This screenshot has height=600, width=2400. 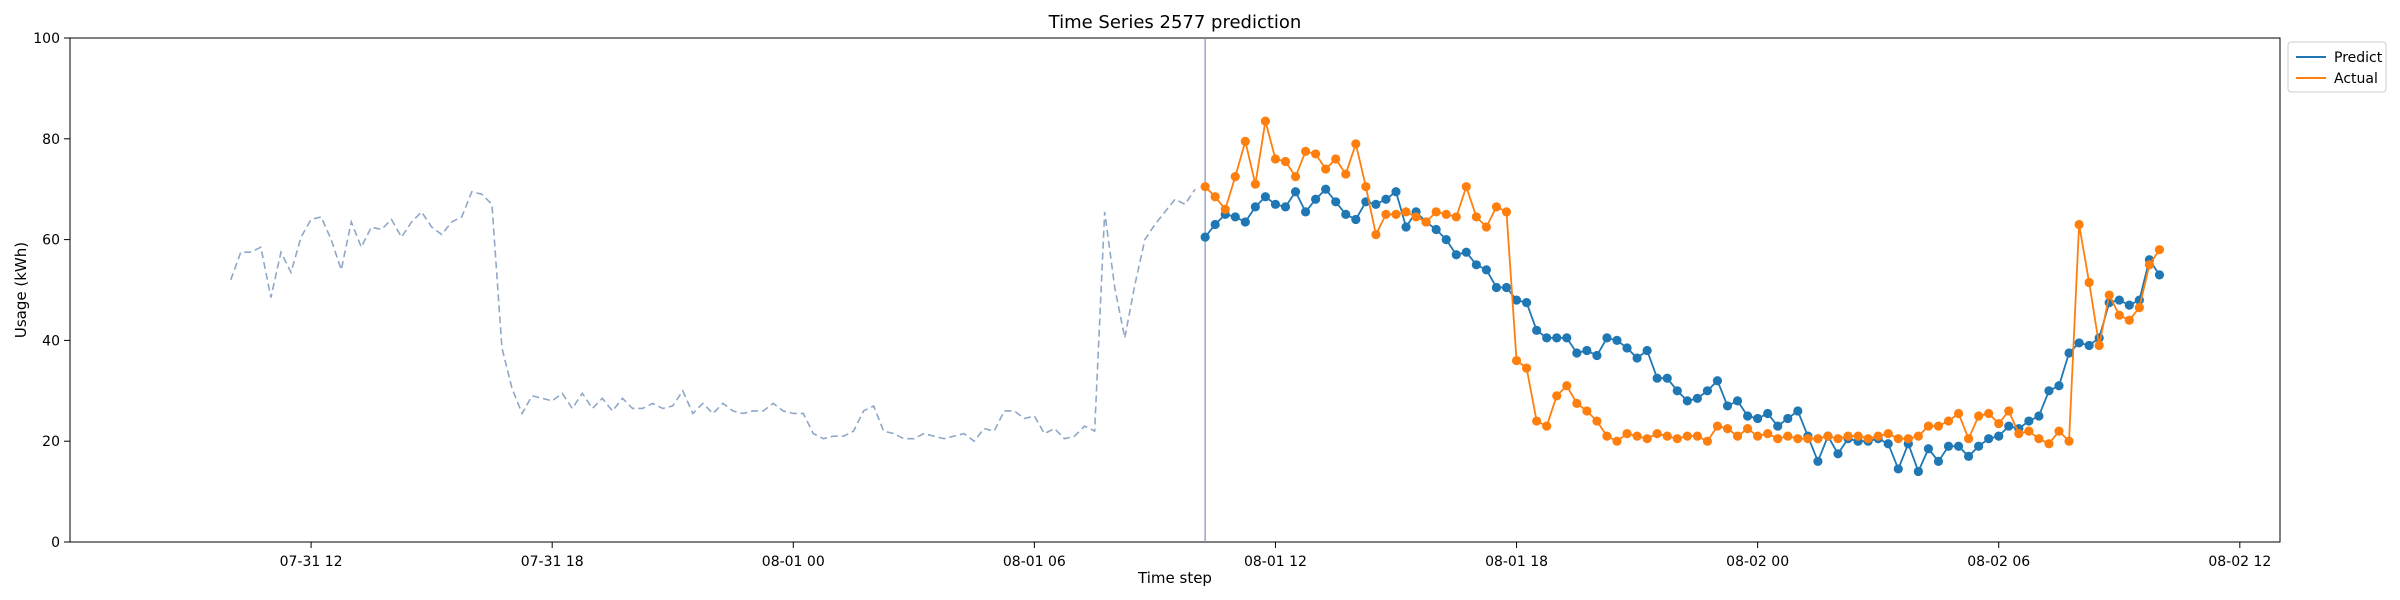 I want to click on legend: Predict Actual, so click(x=2337, y=67).